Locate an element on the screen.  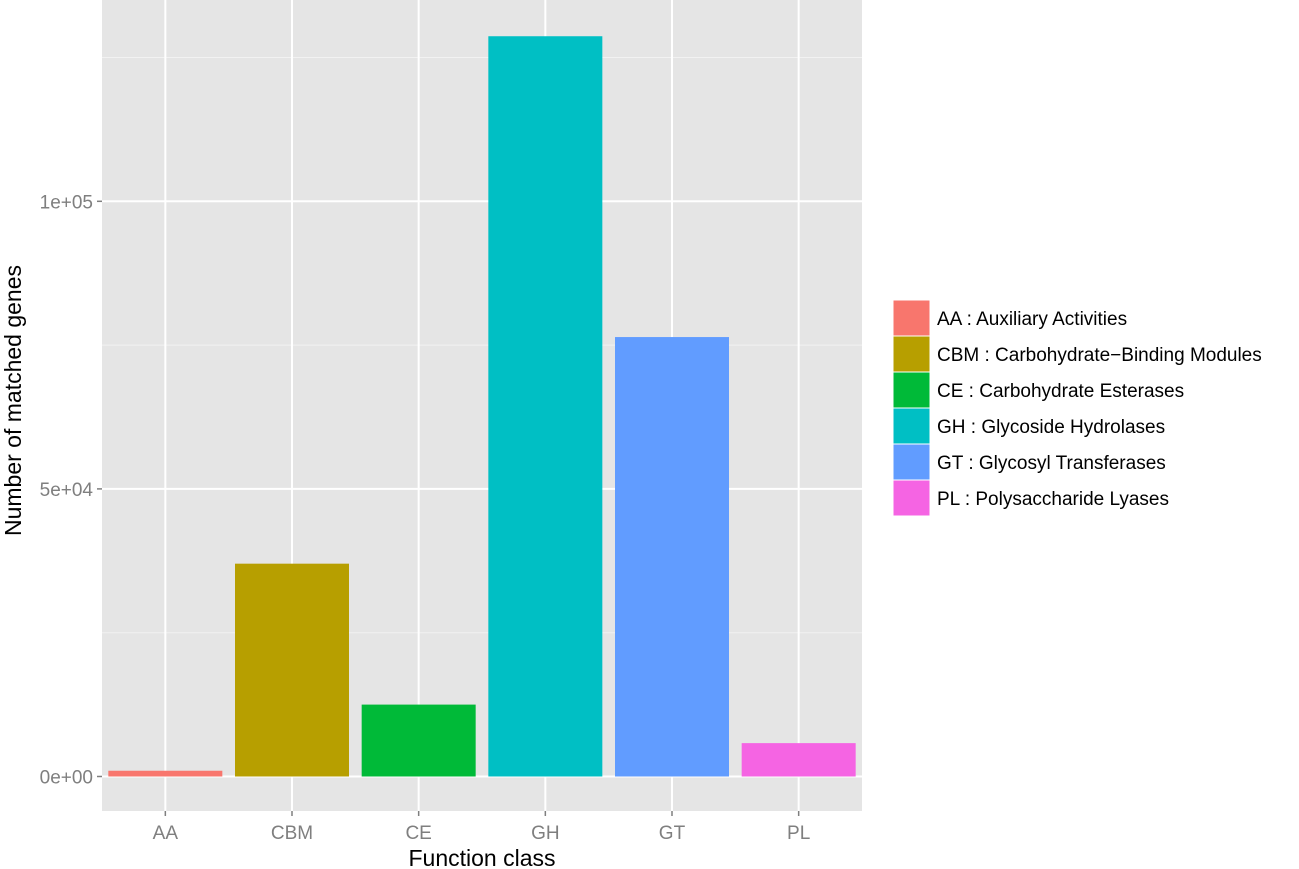
legend-key-cbm is located at coordinates (911, 354).